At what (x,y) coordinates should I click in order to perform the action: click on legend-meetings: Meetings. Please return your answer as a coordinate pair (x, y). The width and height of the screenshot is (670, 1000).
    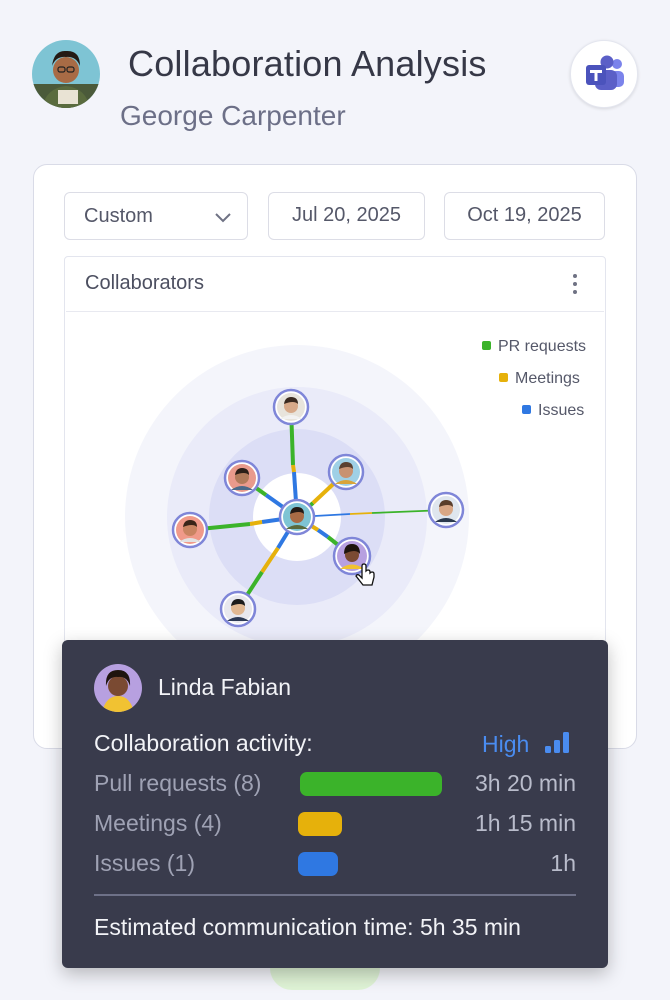
    Looking at the image, I should click on (539, 379).